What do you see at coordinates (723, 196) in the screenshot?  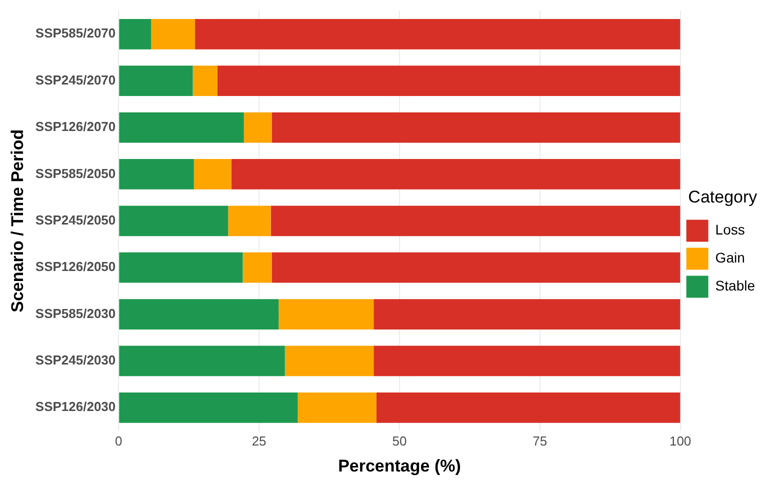 I see `legend-title: Category` at bounding box center [723, 196].